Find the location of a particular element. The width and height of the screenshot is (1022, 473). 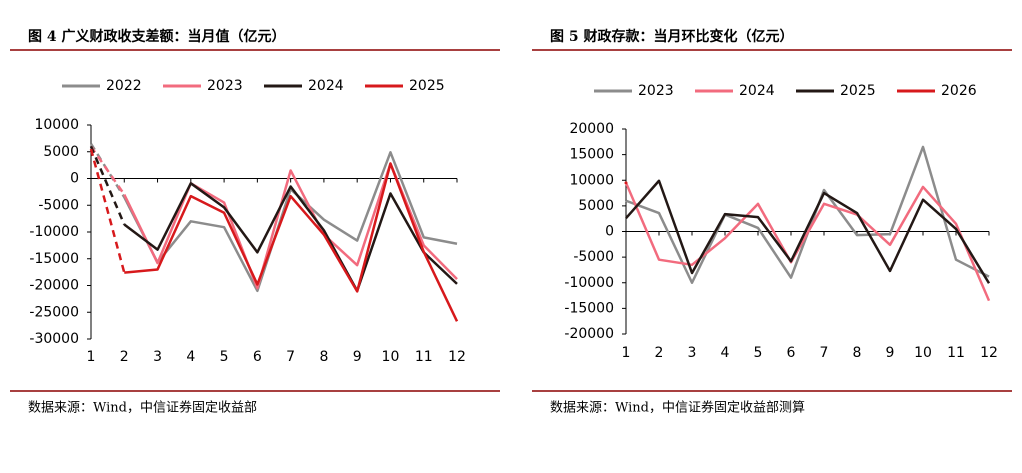

legend-label: 2026 is located at coordinates (959, 91).